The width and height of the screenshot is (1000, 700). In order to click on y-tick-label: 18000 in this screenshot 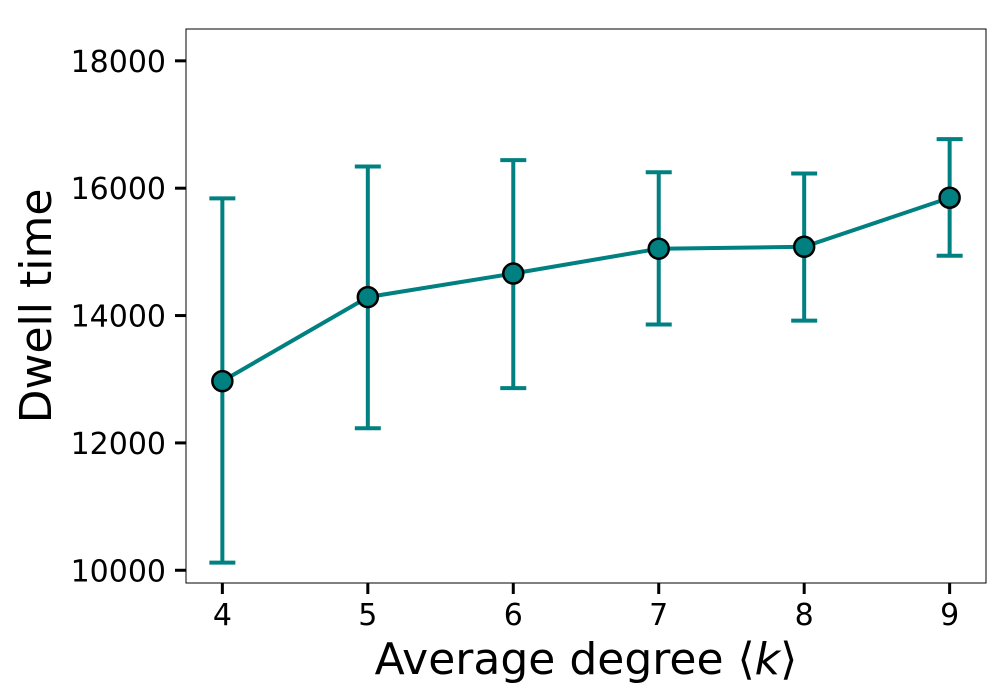, I will do `click(118, 62)`.